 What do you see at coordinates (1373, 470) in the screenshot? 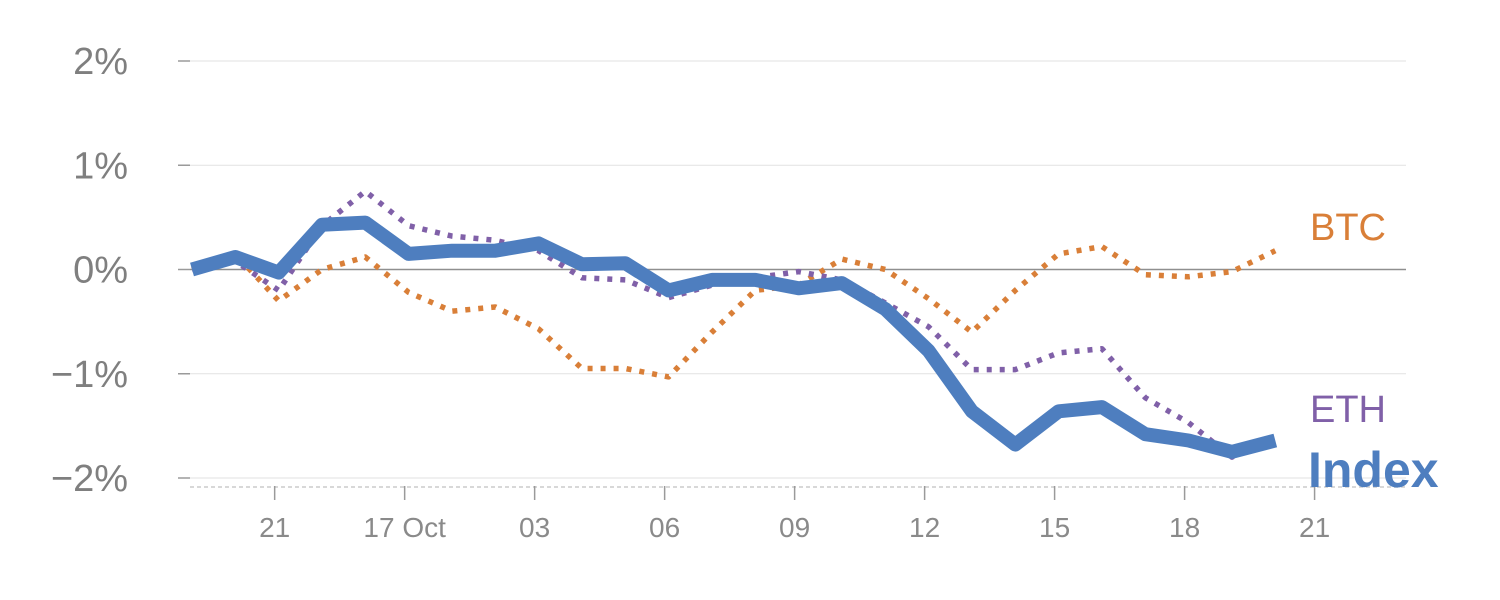
I see `series-label-index: Index` at bounding box center [1373, 470].